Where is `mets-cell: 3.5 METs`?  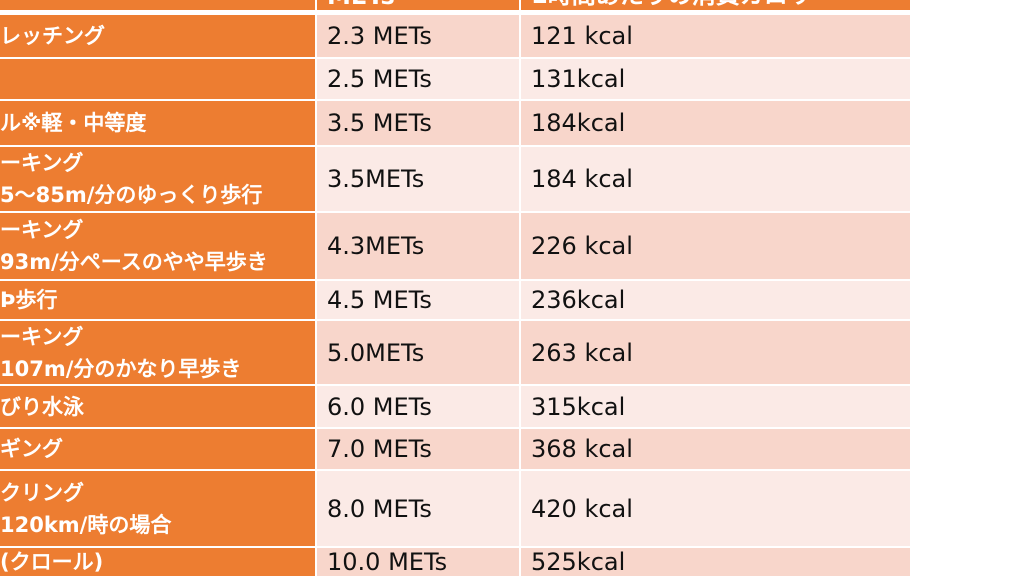 mets-cell: 3.5 METs is located at coordinates (417, 123).